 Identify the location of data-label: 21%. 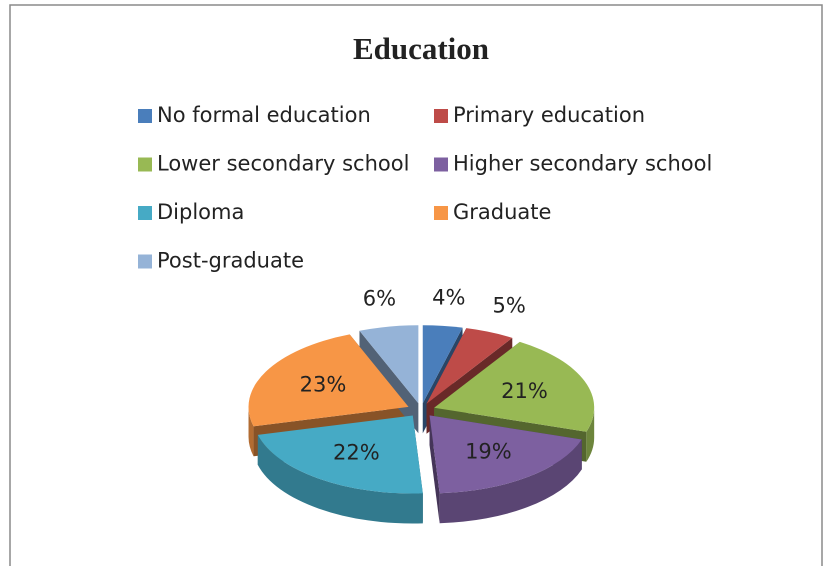
(524, 391).